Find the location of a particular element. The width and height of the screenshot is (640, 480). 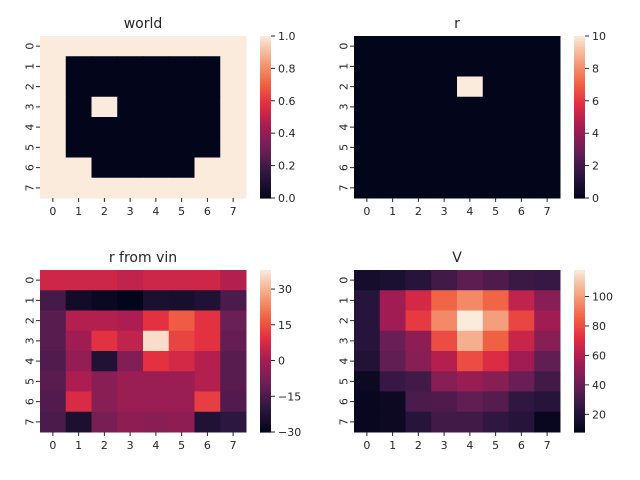

y-tick-label: 6 is located at coordinates (29, 167).